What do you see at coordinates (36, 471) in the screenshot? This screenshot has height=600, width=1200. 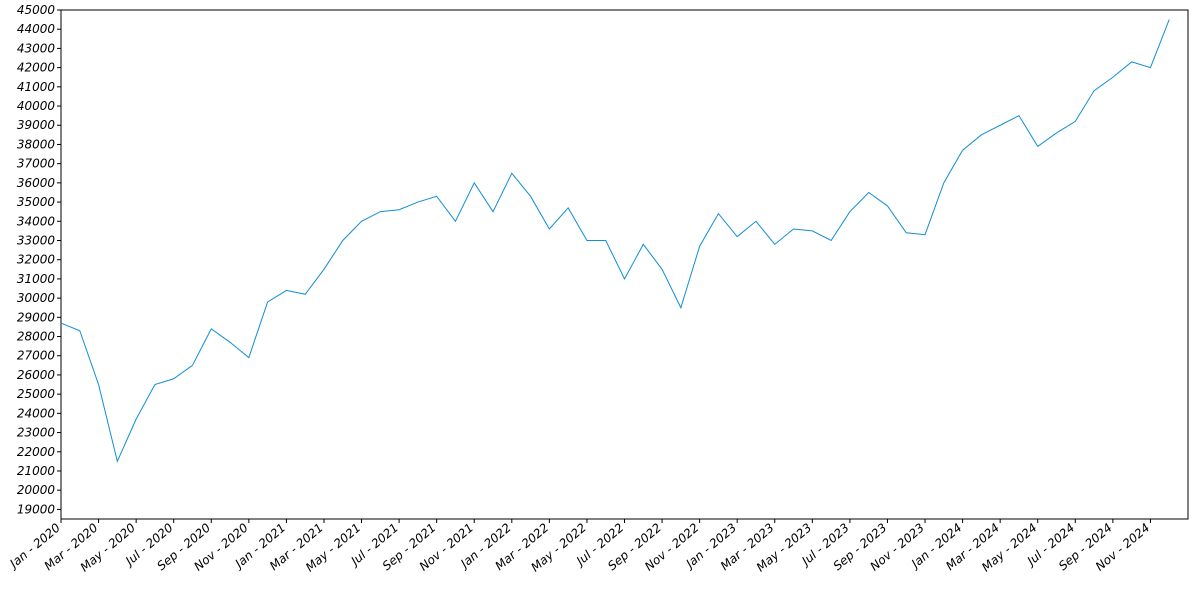 I see `y-tick-label: 21000` at bounding box center [36, 471].